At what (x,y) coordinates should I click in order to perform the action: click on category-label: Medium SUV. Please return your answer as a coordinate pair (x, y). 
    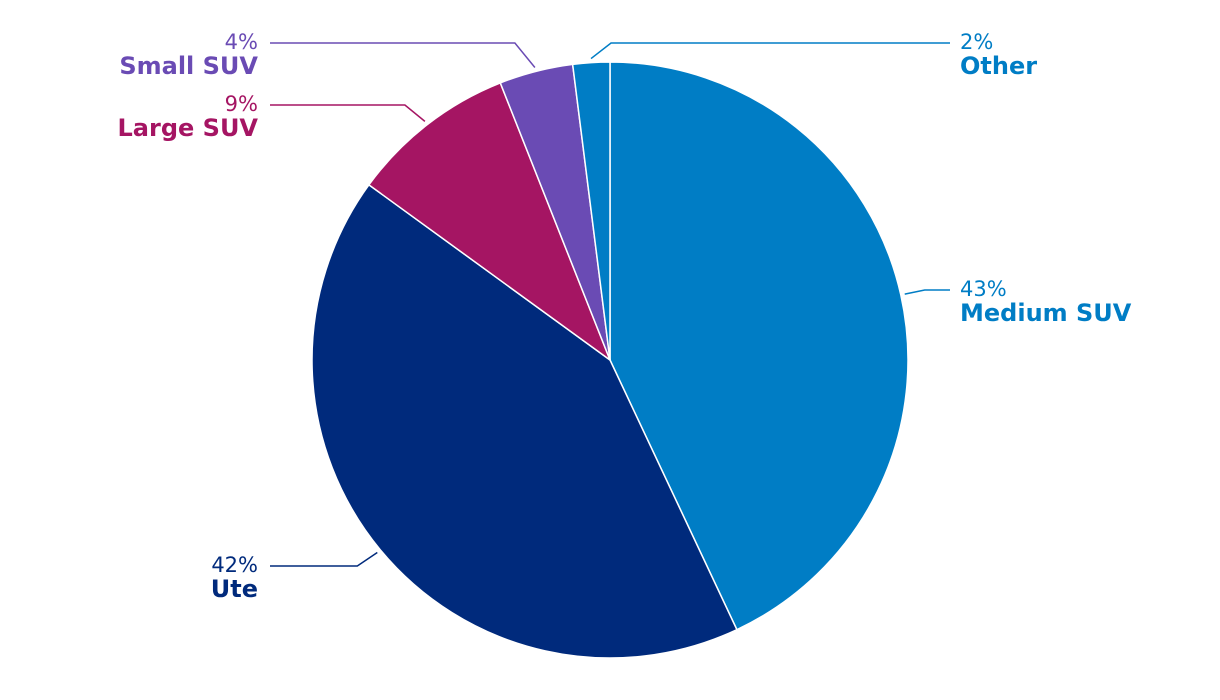
    Looking at the image, I should click on (1046, 313).